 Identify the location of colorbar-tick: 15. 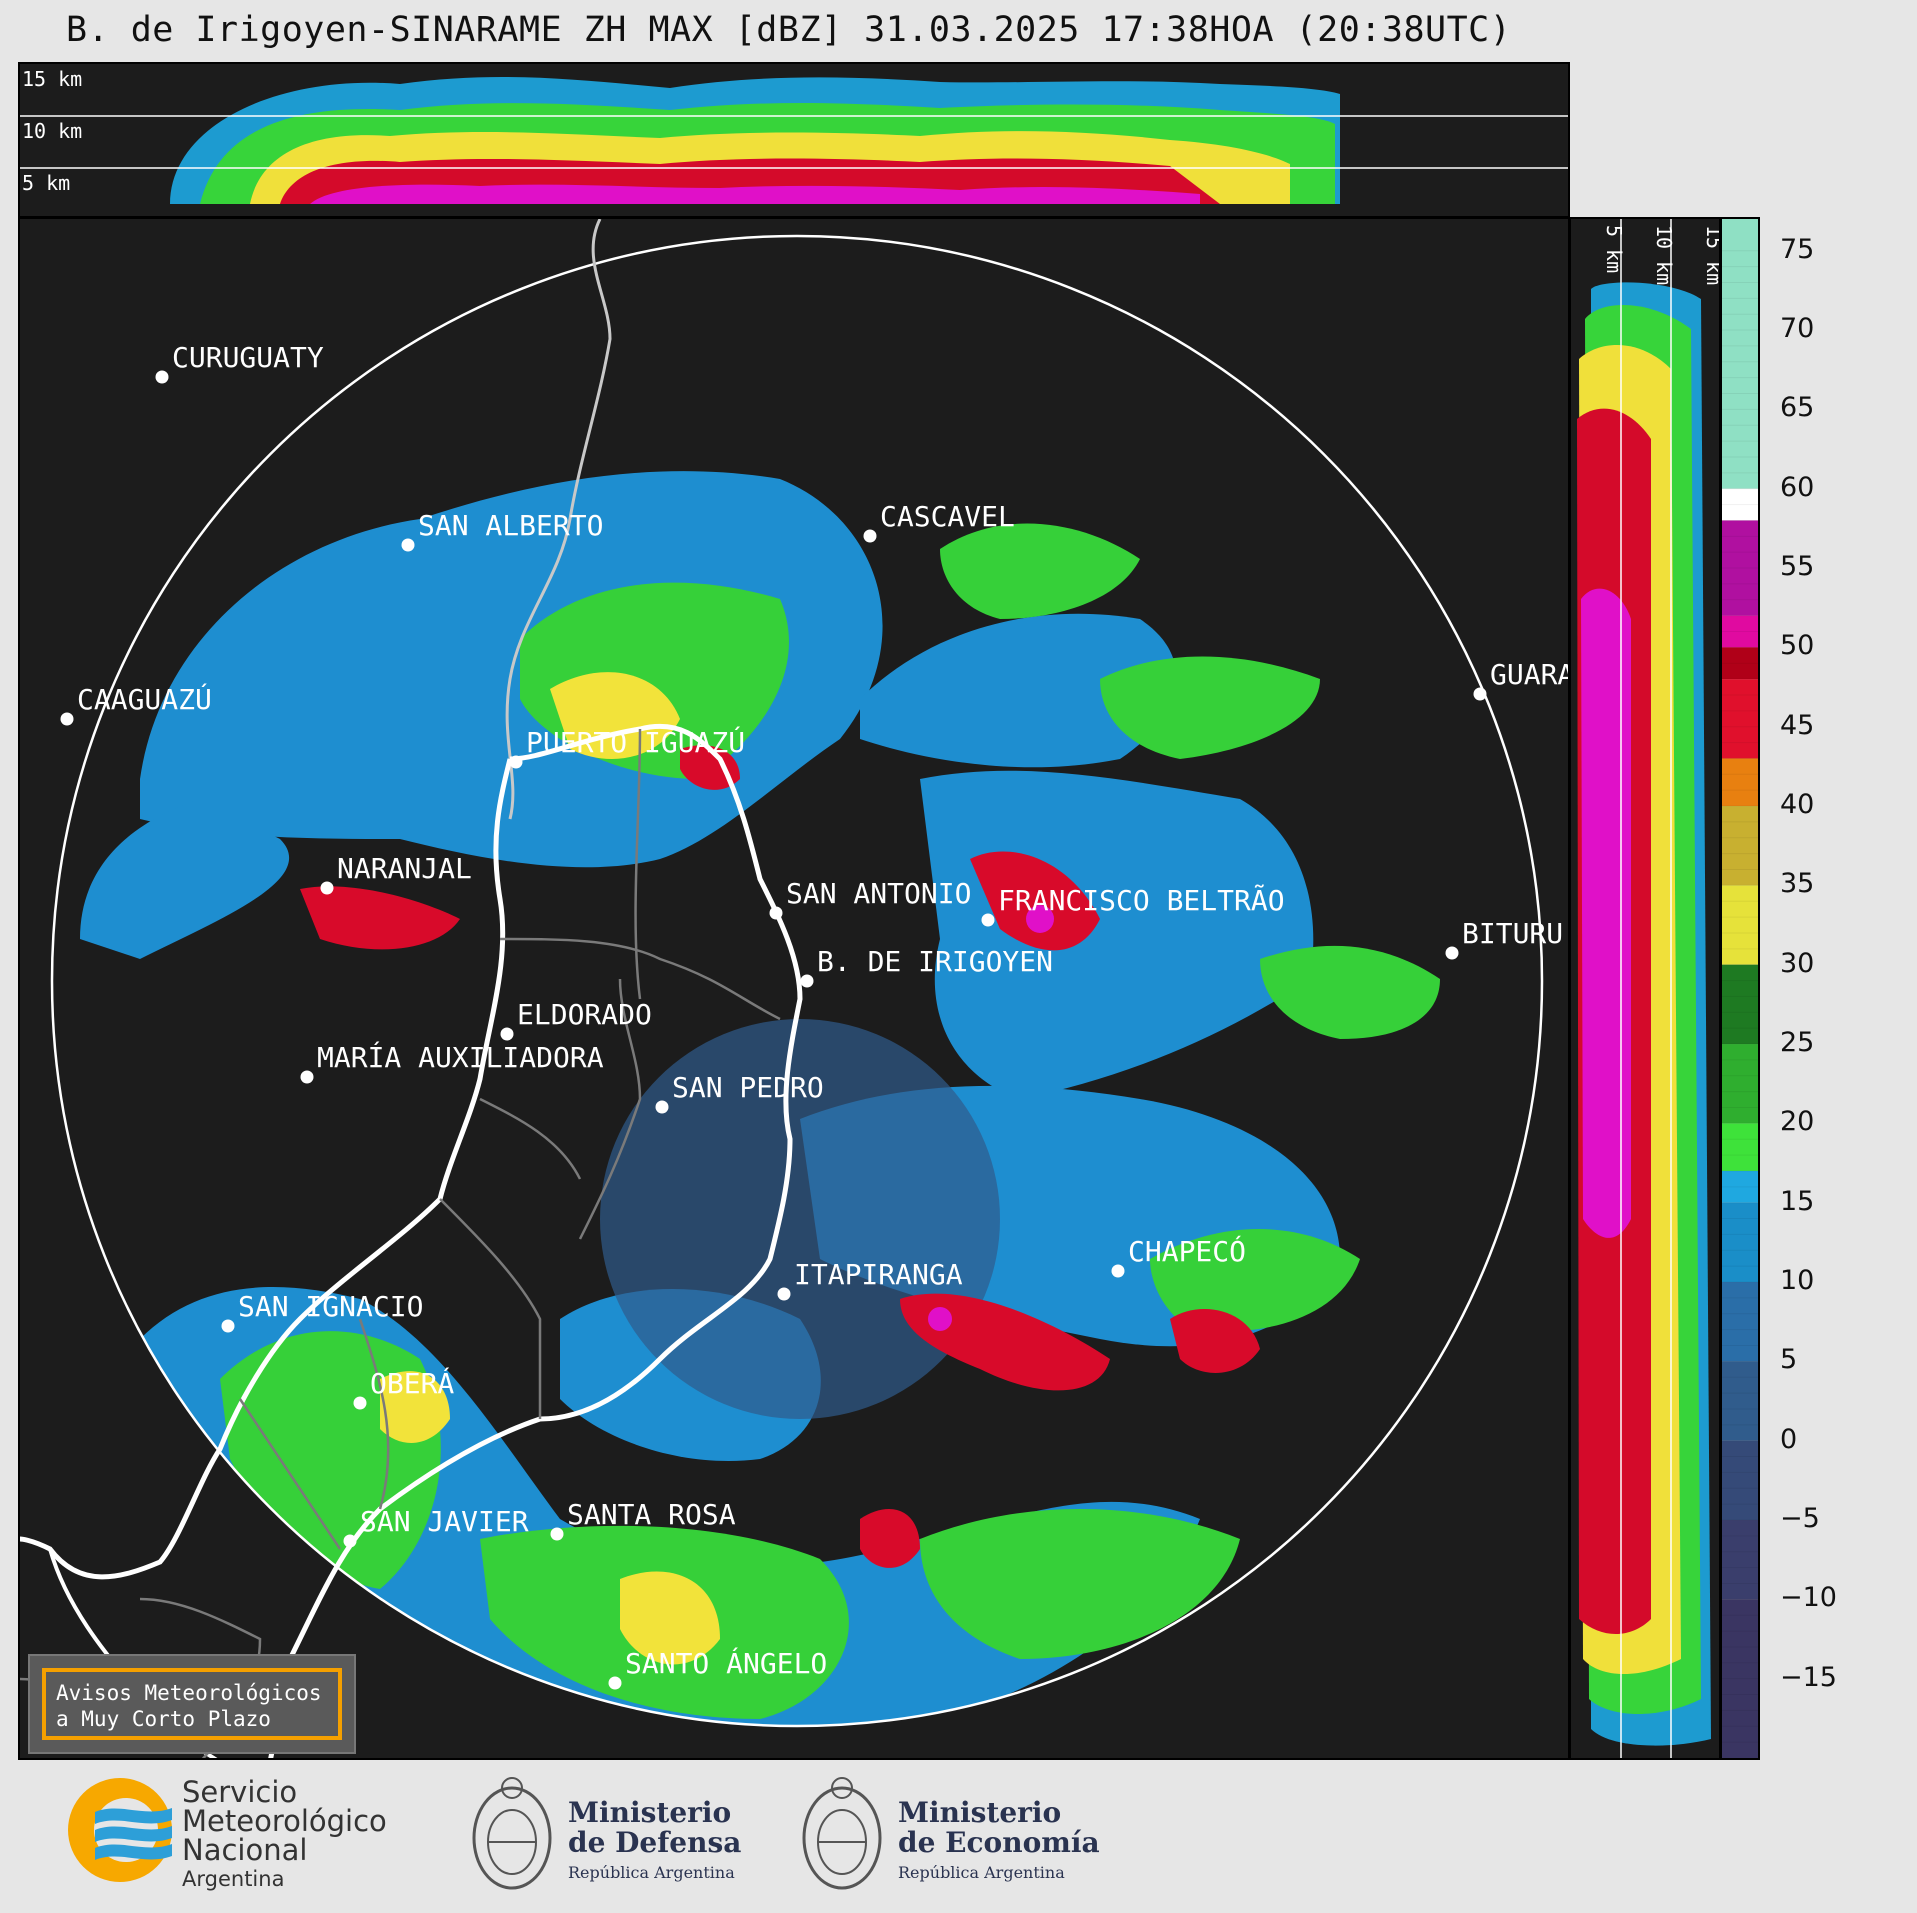
(1797, 1201).